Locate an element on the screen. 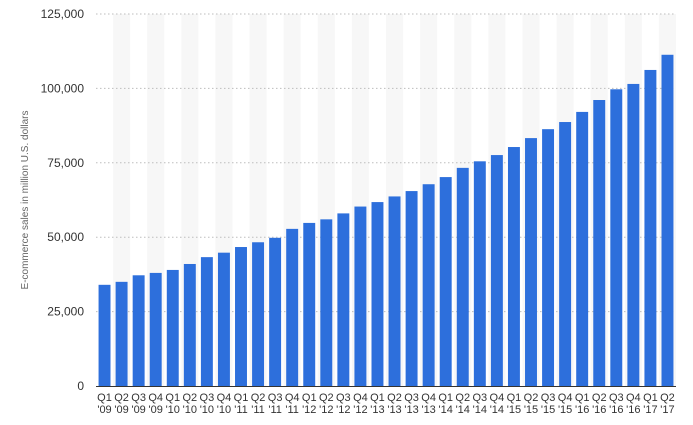  x-tick-label: Q2'09 is located at coordinates (121, 404).